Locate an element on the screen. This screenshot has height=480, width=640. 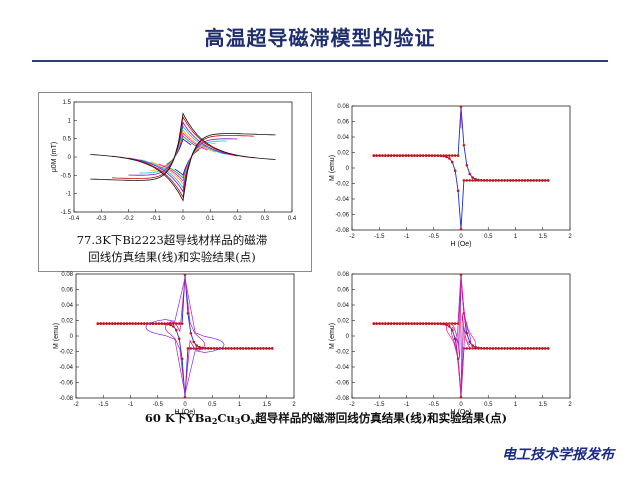
y-tick-label: -0.02 is located at coordinates (342, 353).